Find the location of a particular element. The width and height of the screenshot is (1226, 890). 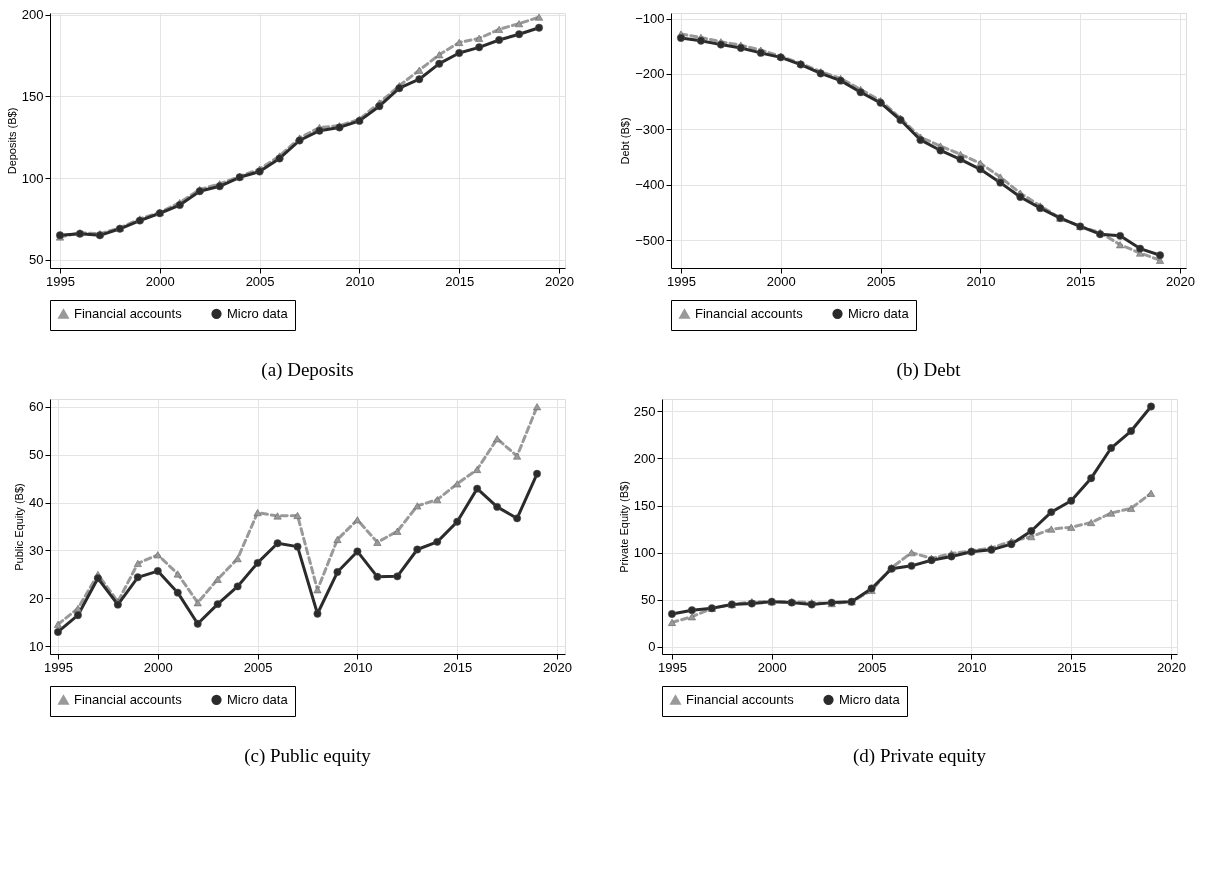

y-axis-title: Debt (B$) is located at coordinates (625, 141).